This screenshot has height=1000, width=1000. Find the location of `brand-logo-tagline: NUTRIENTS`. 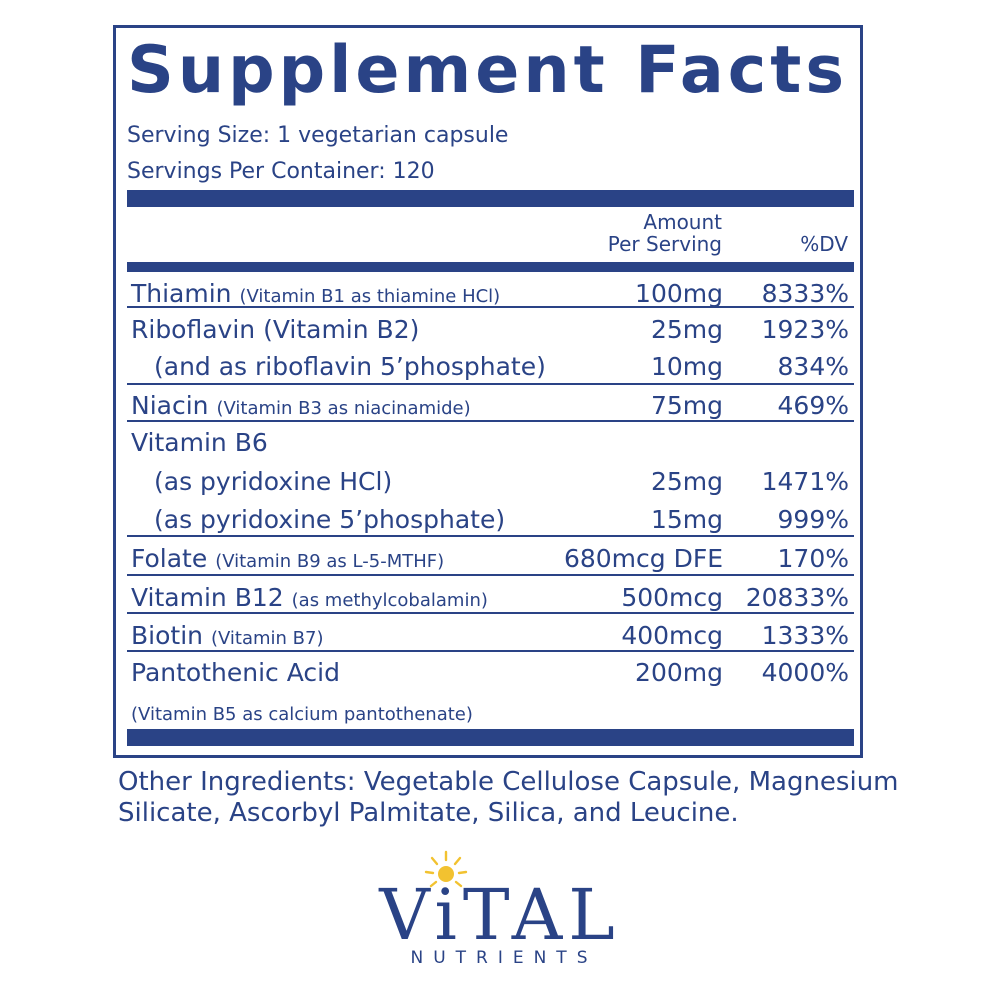

brand-logo-tagline: NUTRIENTS is located at coordinates (504, 958).